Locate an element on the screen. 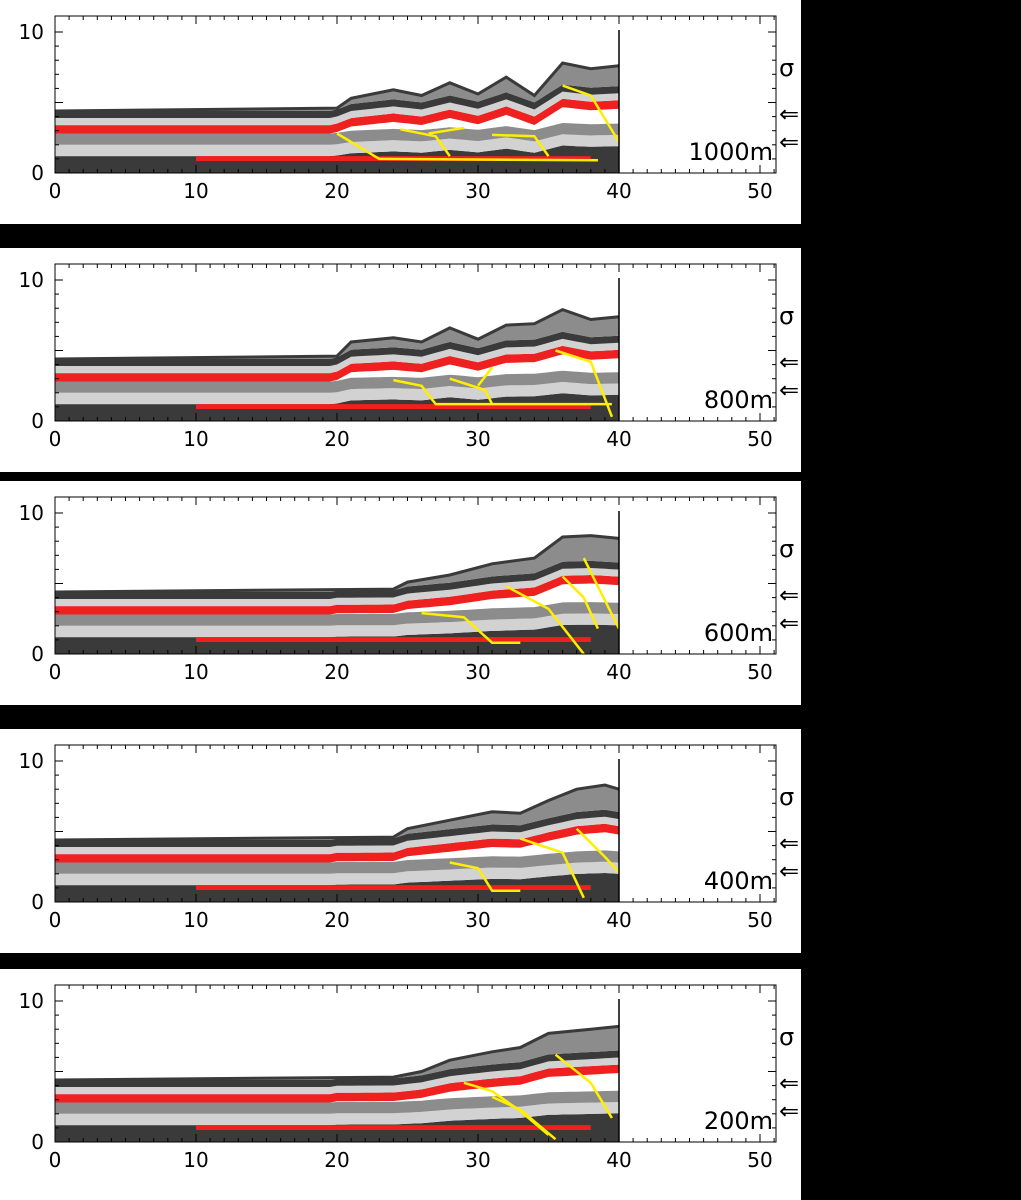 This screenshot has width=1021, height=1200. model-section-plot: 0 10 20 30 40 50 0 10 1000m σ ⇐⇐ is located at coordinates (400, 112).